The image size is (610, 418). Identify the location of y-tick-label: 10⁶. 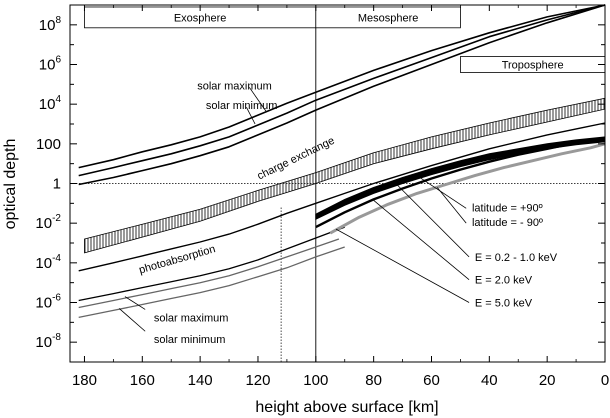
(50, 64).